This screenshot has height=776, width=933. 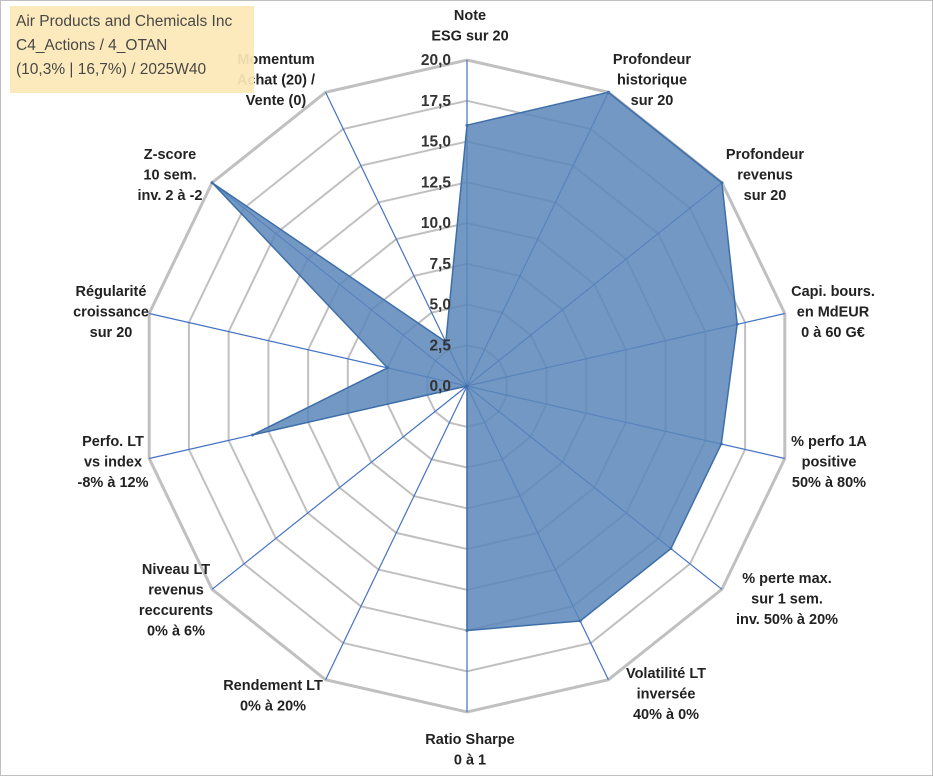 I want to click on axis-label: % perfo 1A positive 50% à 80%, so click(x=829, y=462).